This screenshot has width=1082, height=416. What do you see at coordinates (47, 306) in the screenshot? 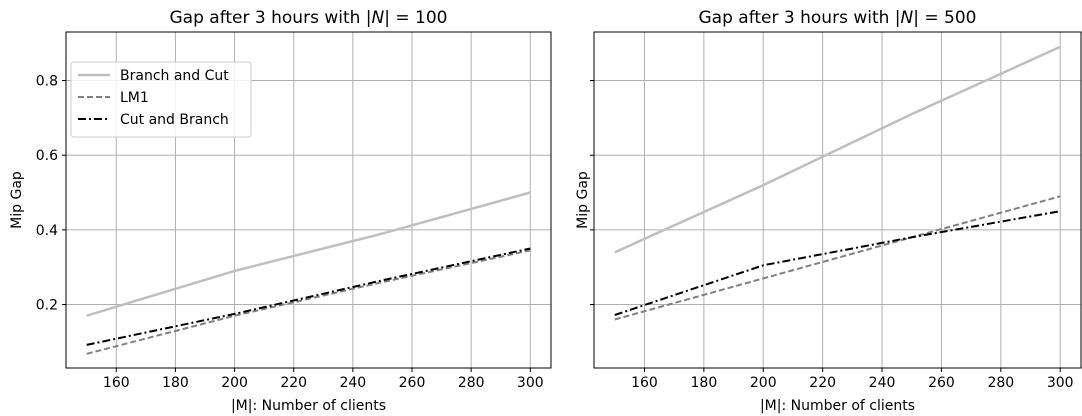
I see `y-tick-label: 0.2` at bounding box center [47, 306].